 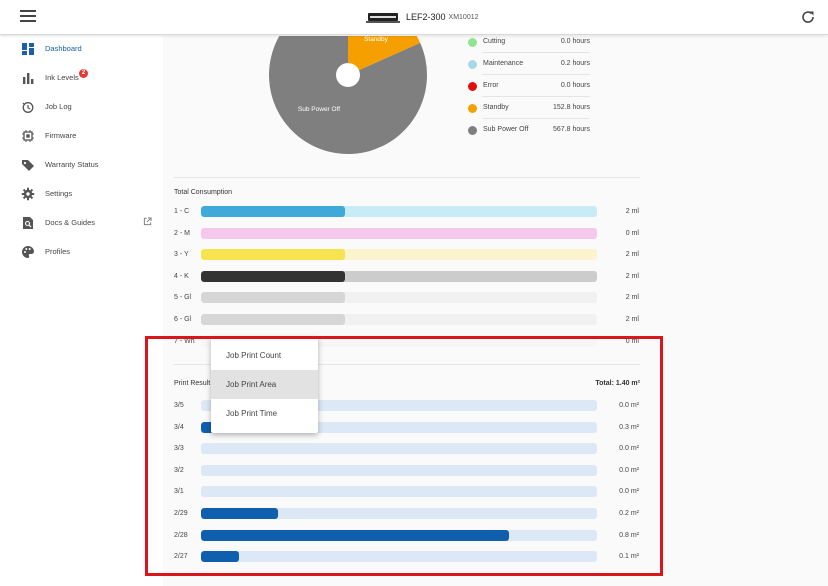 I want to click on legend-item-sub-power-off: Sub Power Off 567.8 hours, so click(x=529, y=130).